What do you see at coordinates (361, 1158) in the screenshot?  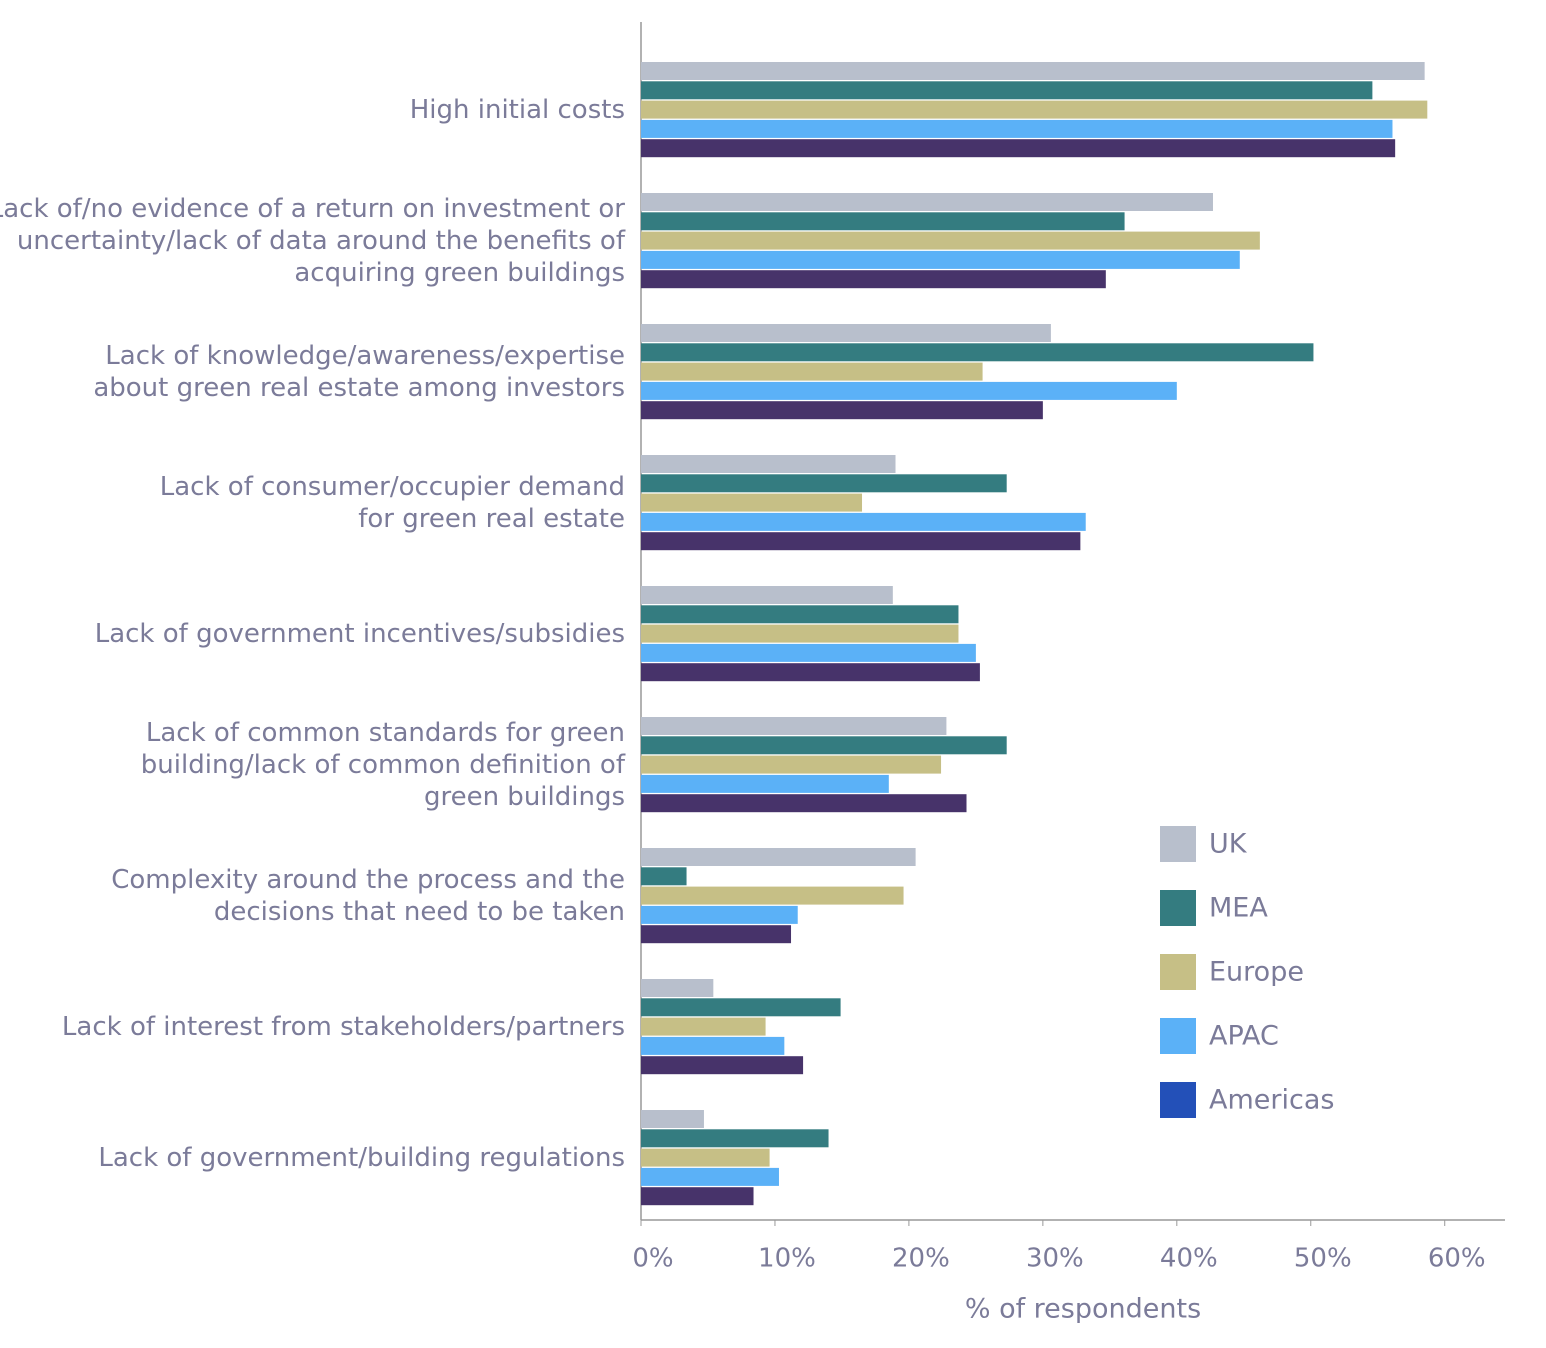 I see `y-tick-label: Lack of government/building regulations` at bounding box center [361, 1158].